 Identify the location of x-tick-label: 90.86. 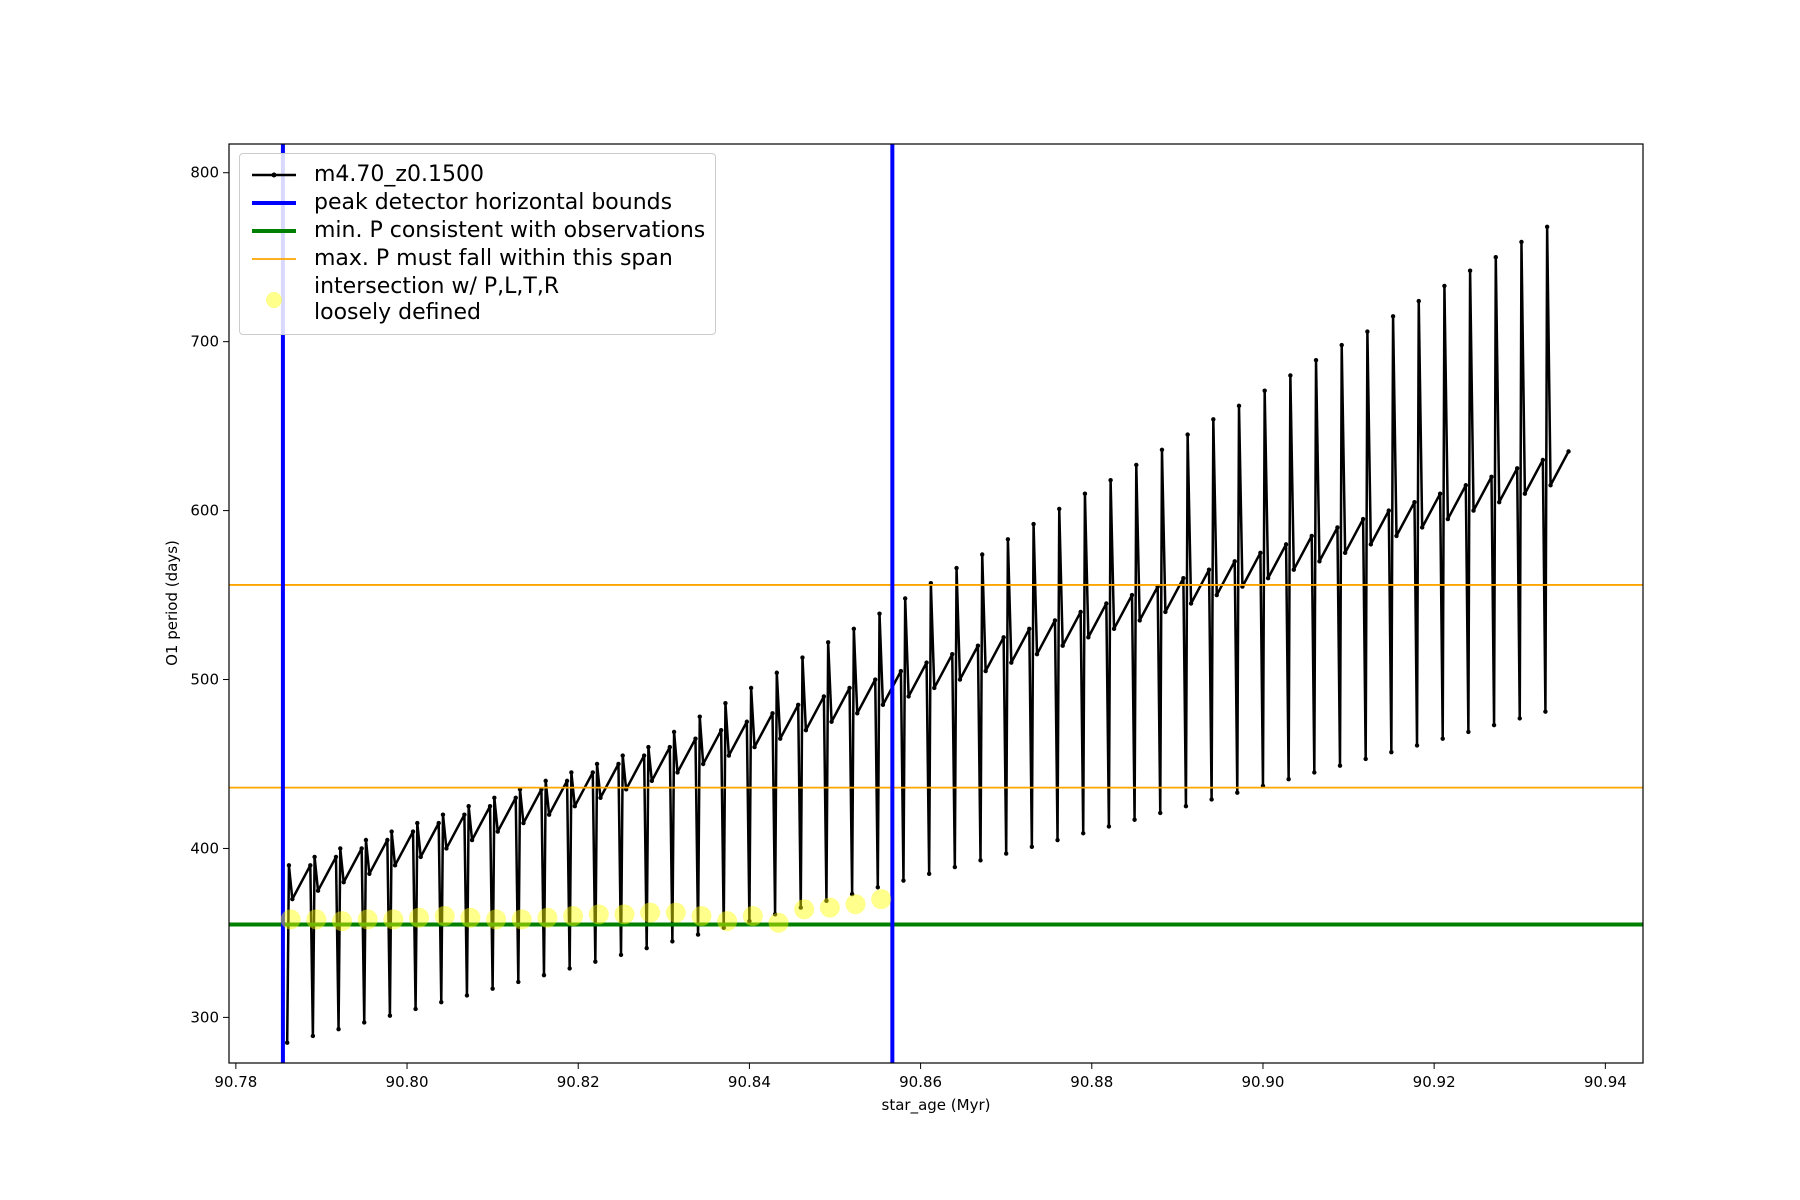
(920, 1082).